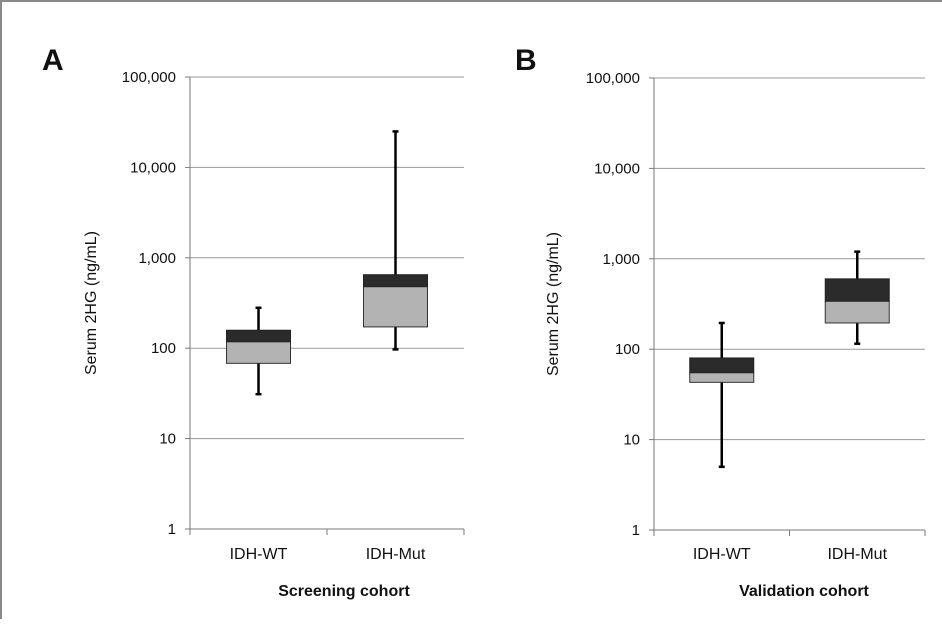 This screenshot has height=626, width=942. What do you see at coordinates (53, 60) in the screenshot?
I see `panel-letter: A` at bounding box center [53, 60].